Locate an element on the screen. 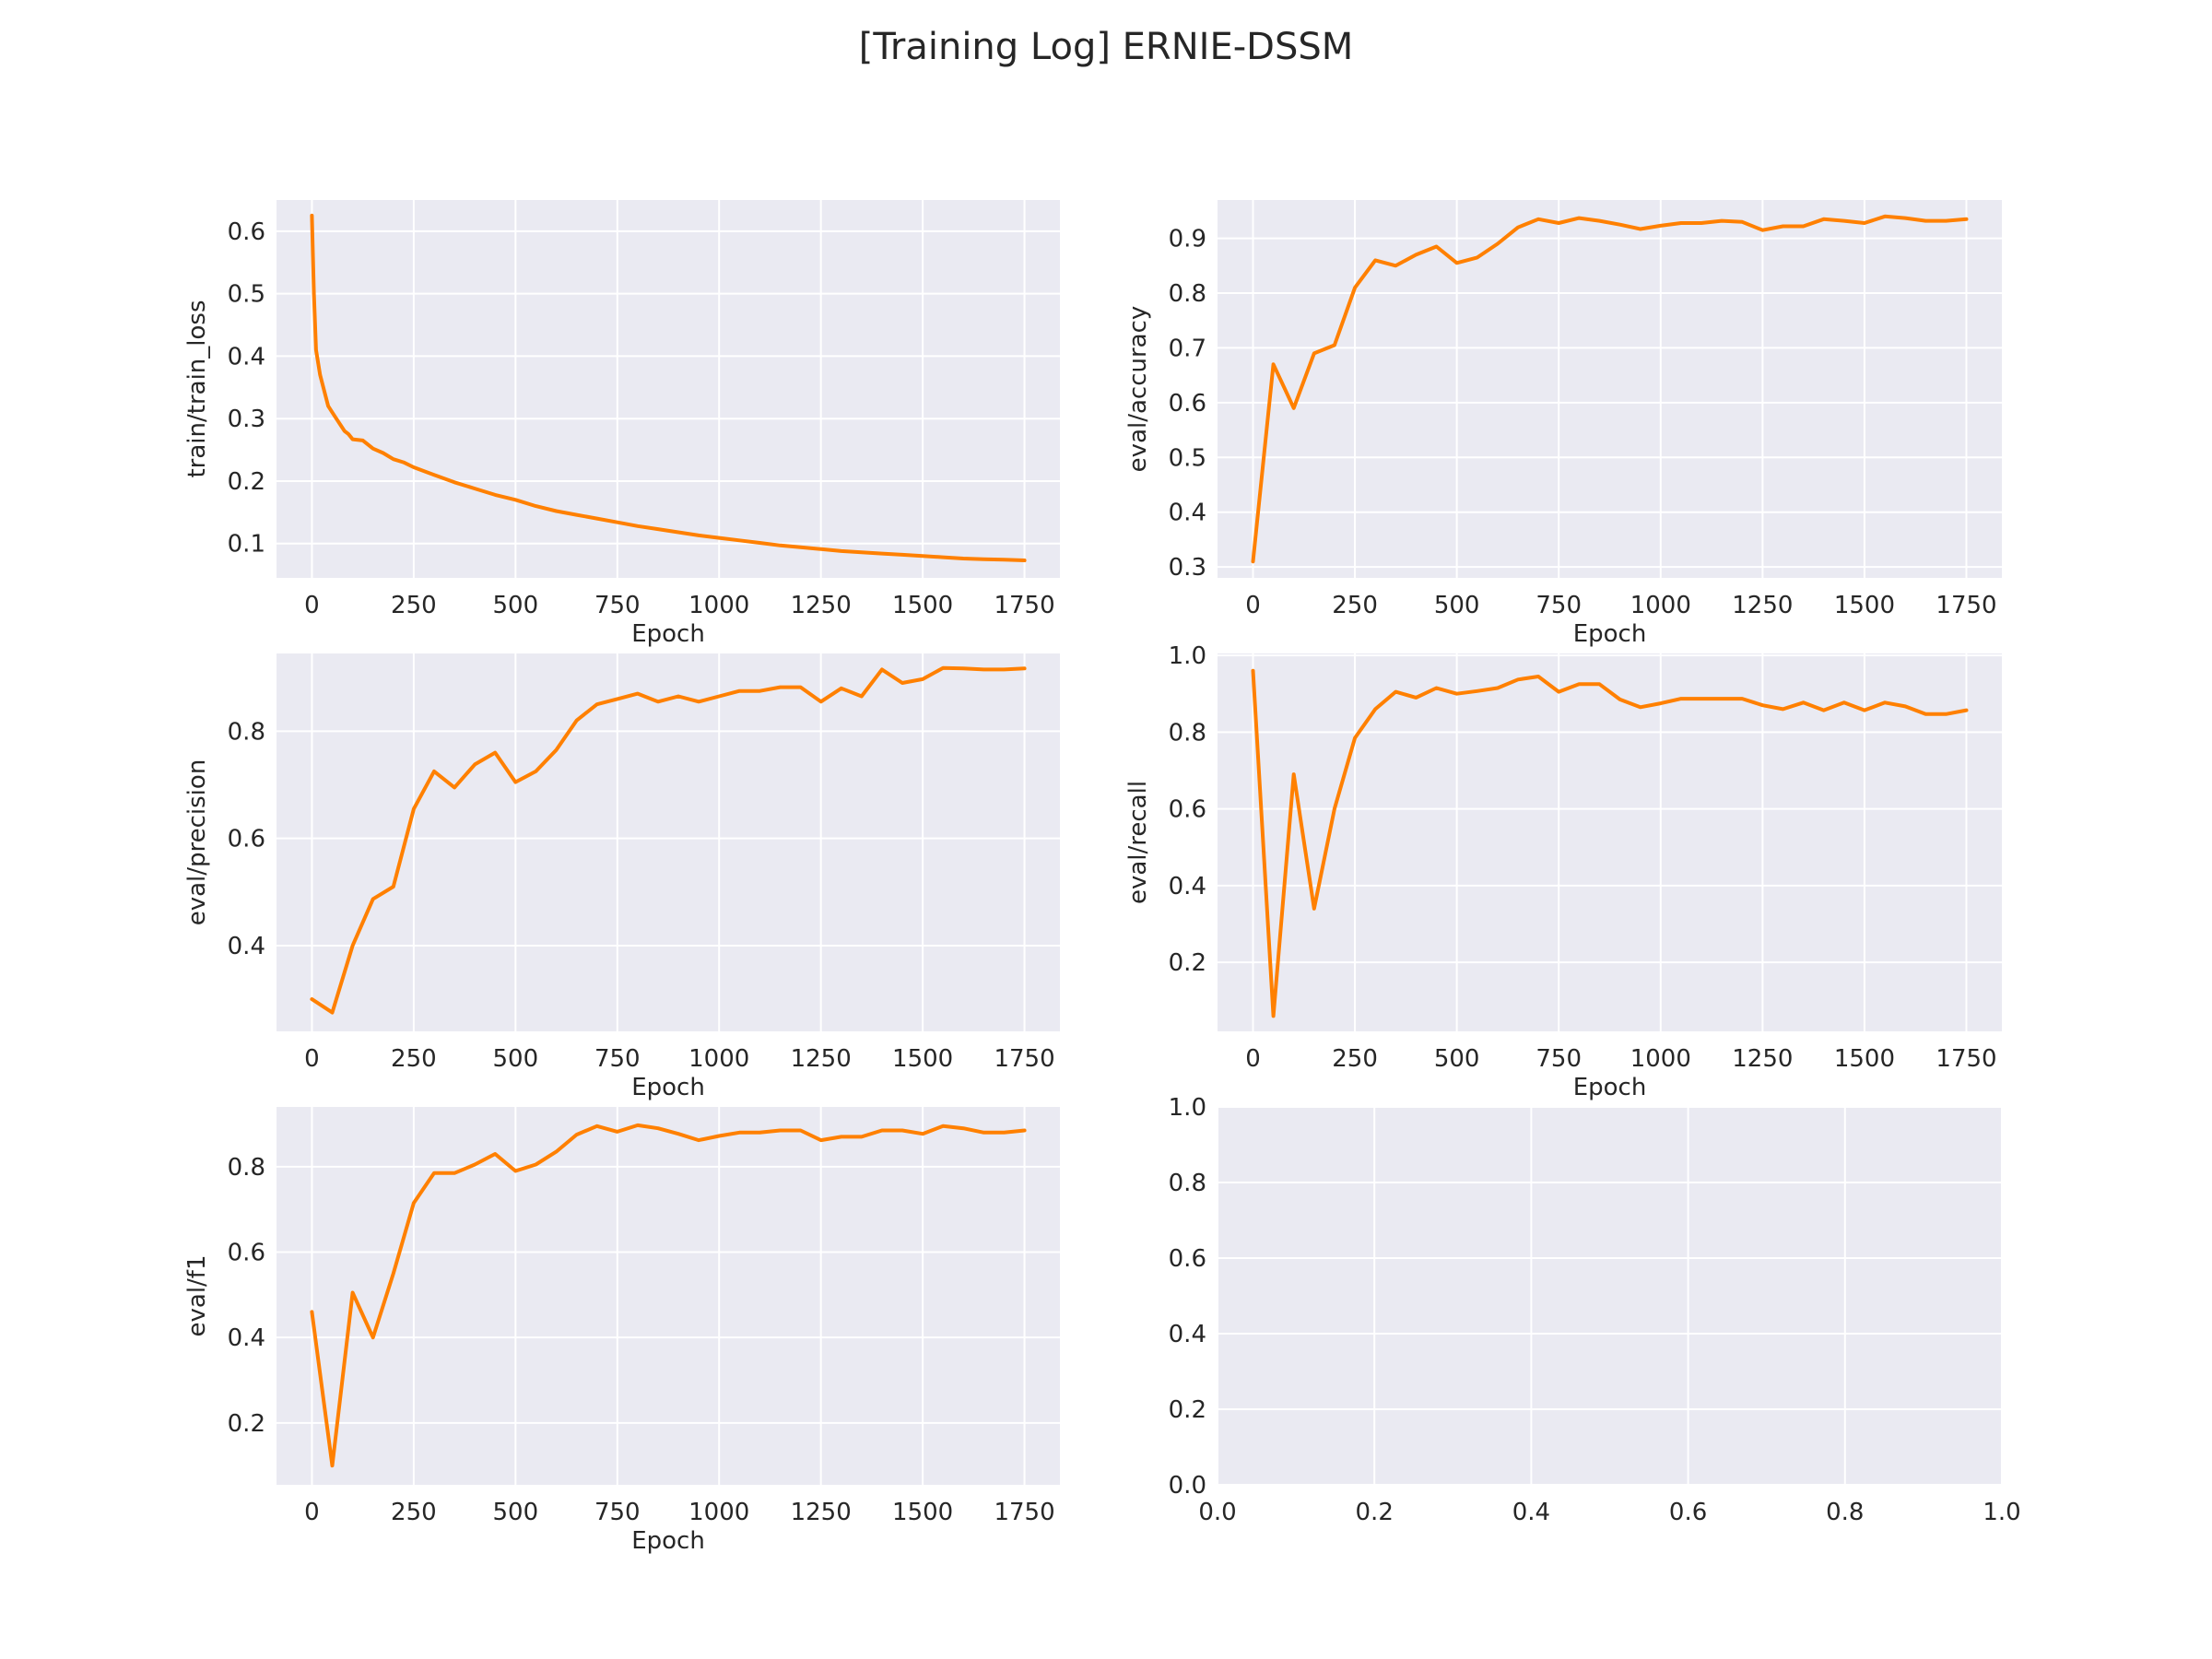  x-tick-label: 0.4 is located at coordinates (1531, 1512).